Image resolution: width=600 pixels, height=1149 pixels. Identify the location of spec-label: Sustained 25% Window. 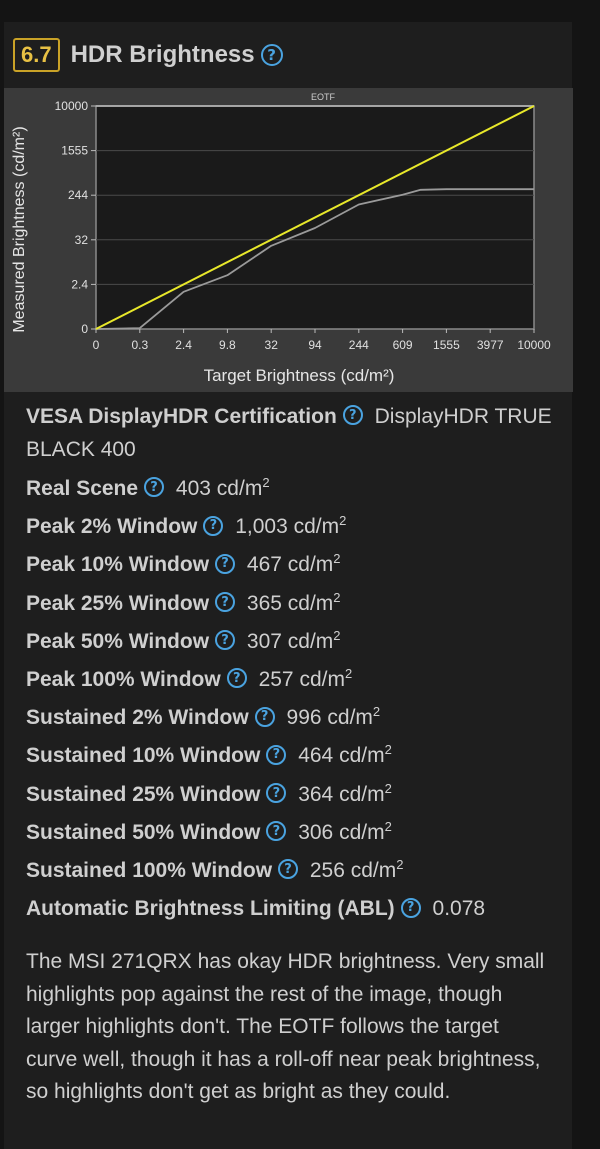
(143, 794).